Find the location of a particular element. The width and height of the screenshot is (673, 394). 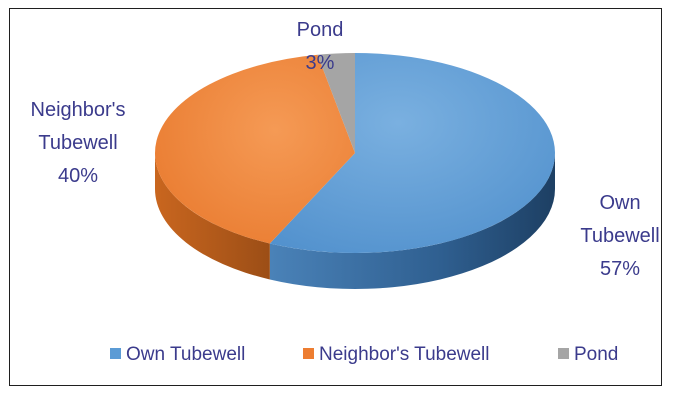

pie-slice-neighbor-s-tubewell is located at coordinates (254, 149).